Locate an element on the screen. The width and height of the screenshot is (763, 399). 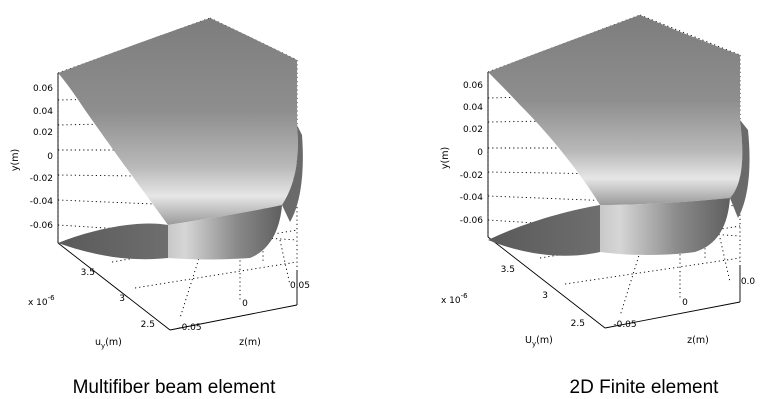
z-tick: 0.05 is located at coordinates (300, 286).